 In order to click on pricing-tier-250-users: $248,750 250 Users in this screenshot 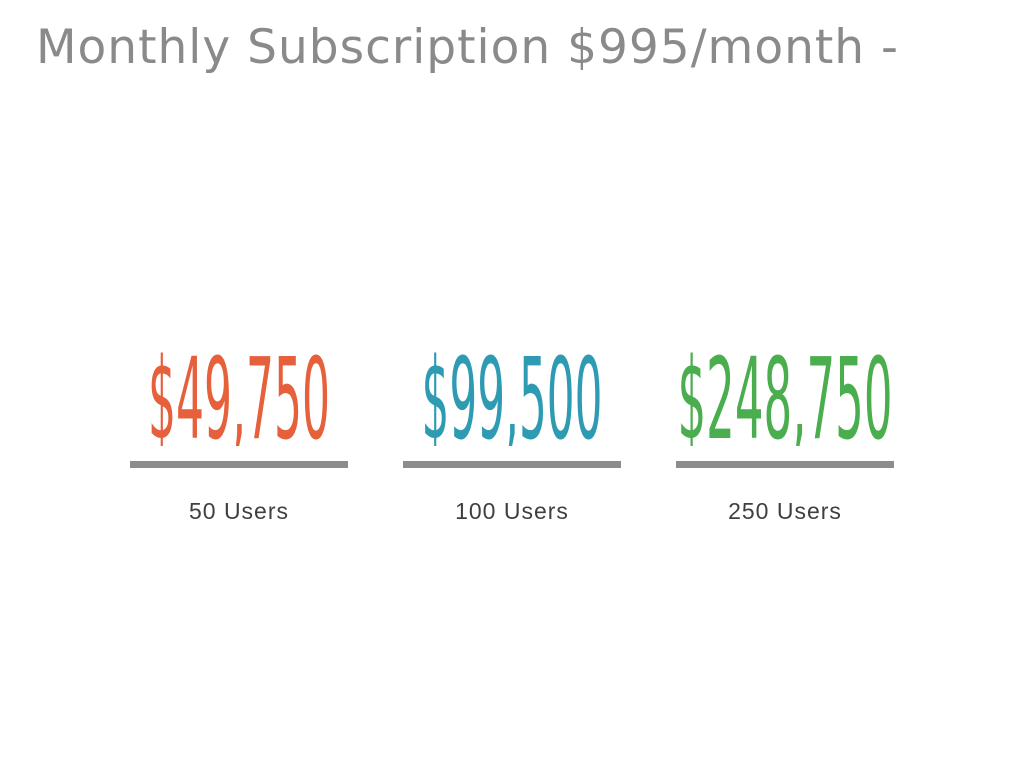, I will do `click(785, 432)`.